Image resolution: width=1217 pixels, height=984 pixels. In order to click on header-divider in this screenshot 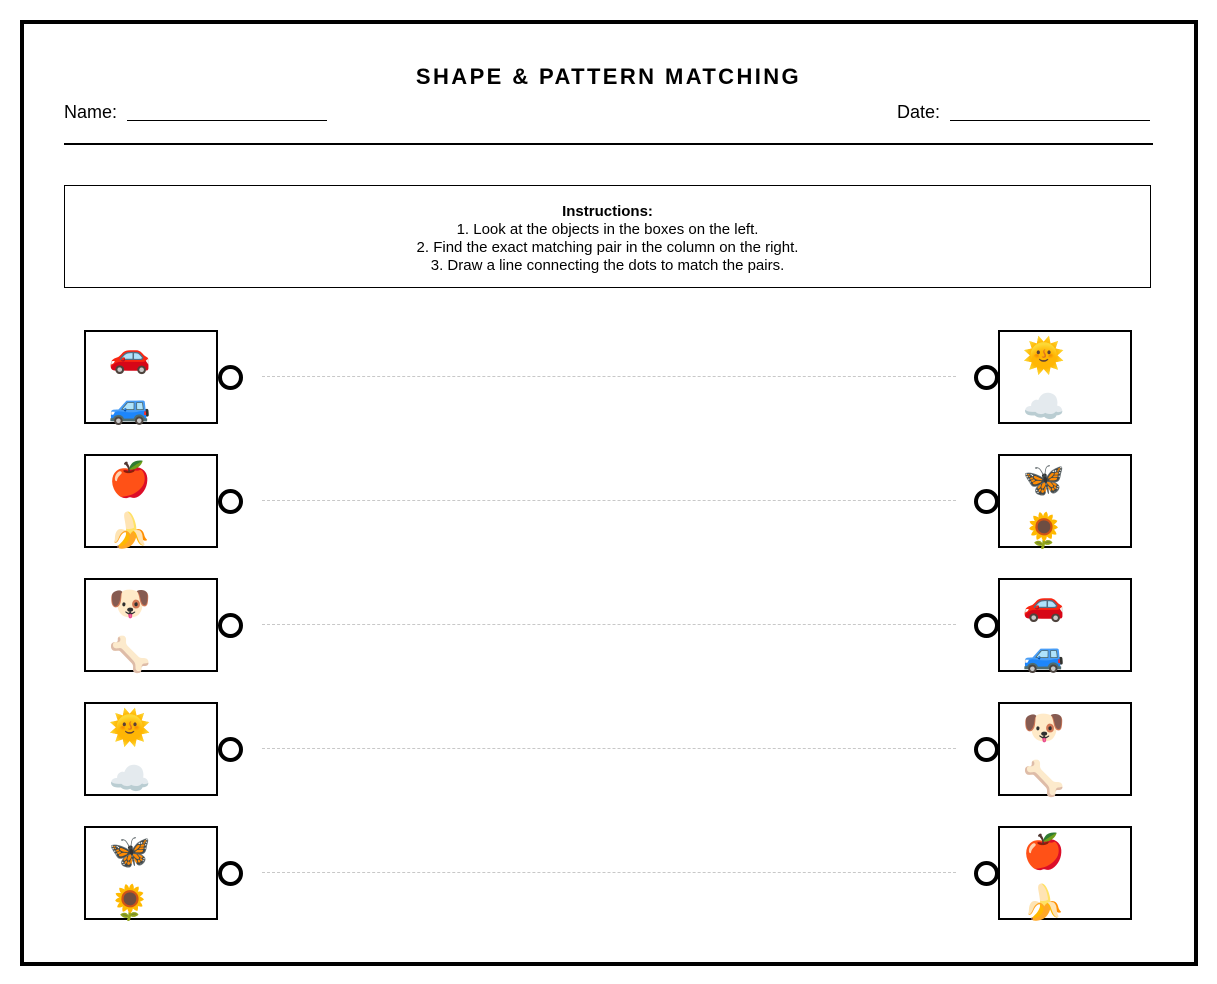, I will do `click(608, 144)`.